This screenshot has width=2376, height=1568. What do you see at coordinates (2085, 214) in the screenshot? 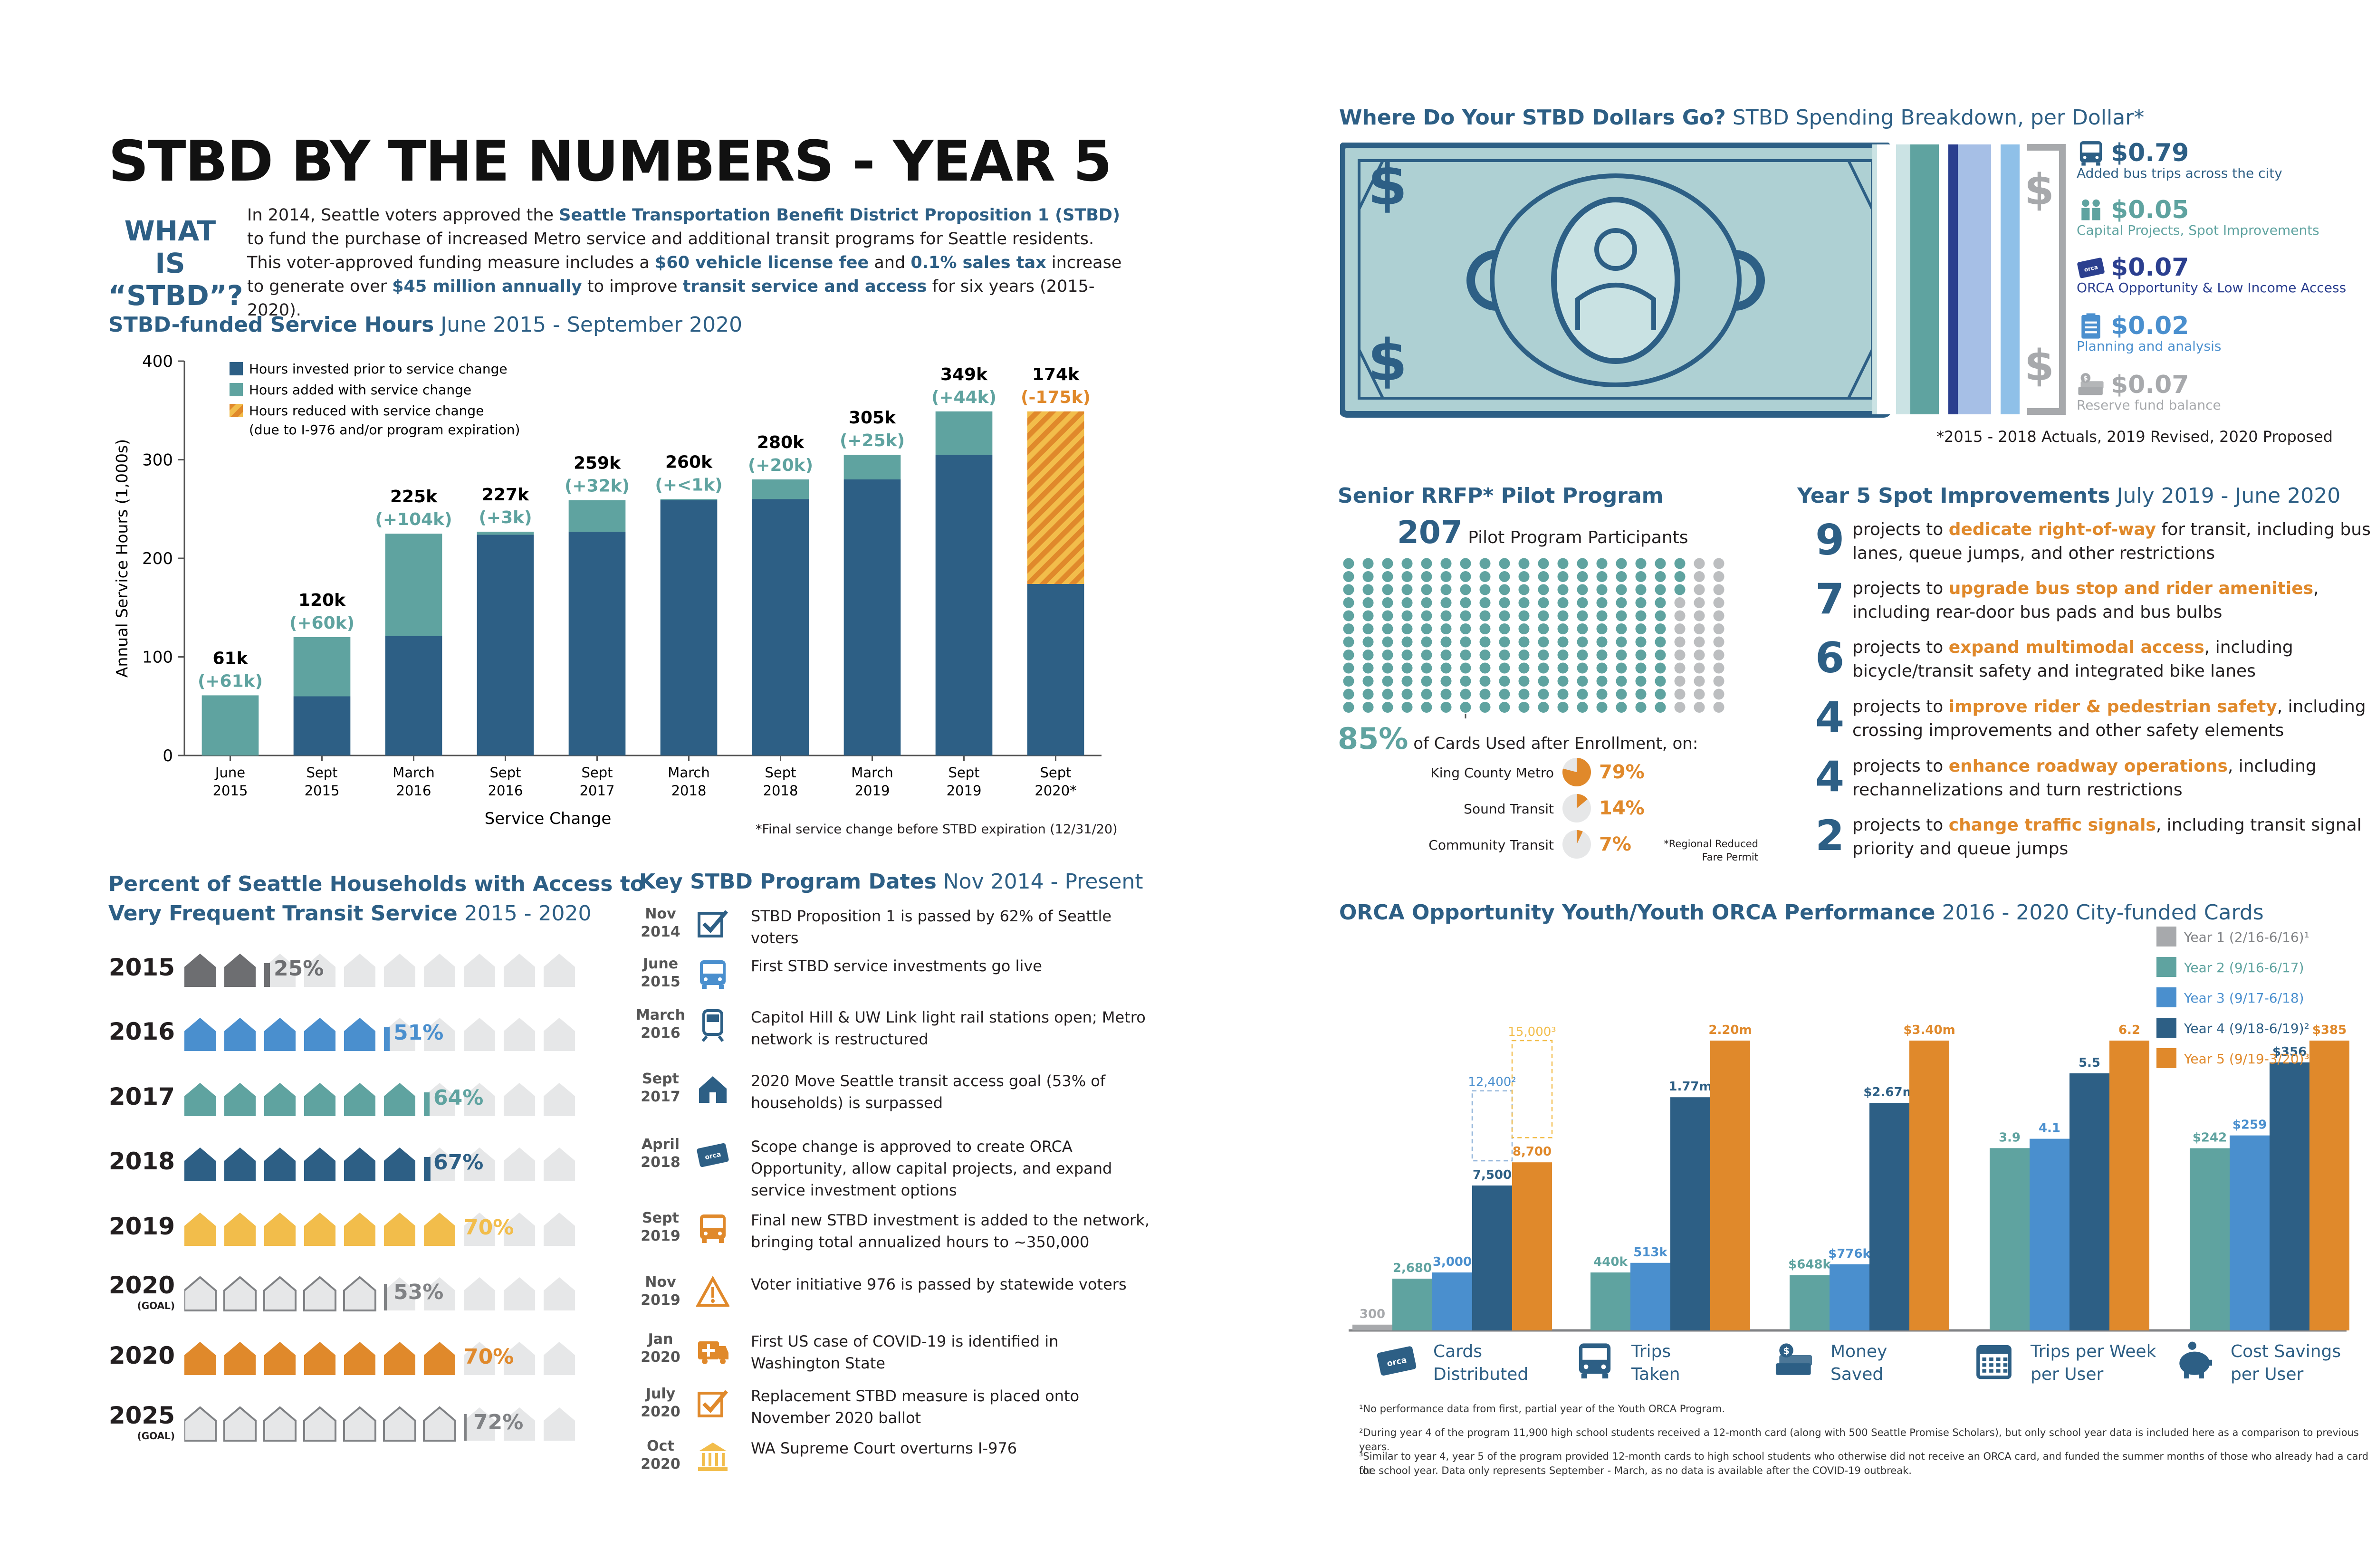
I see `person-body` at bounding box center [2085, 214].